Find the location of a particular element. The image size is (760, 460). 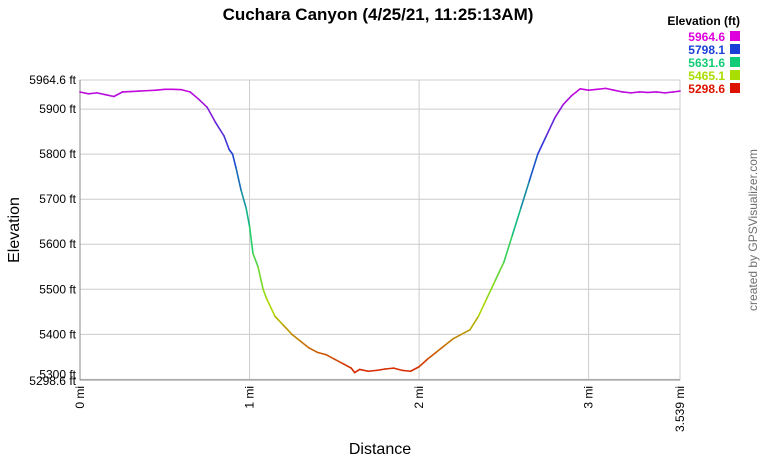

credit-text: created by GPSVisualizer.com is located at coordinates (753, 230).